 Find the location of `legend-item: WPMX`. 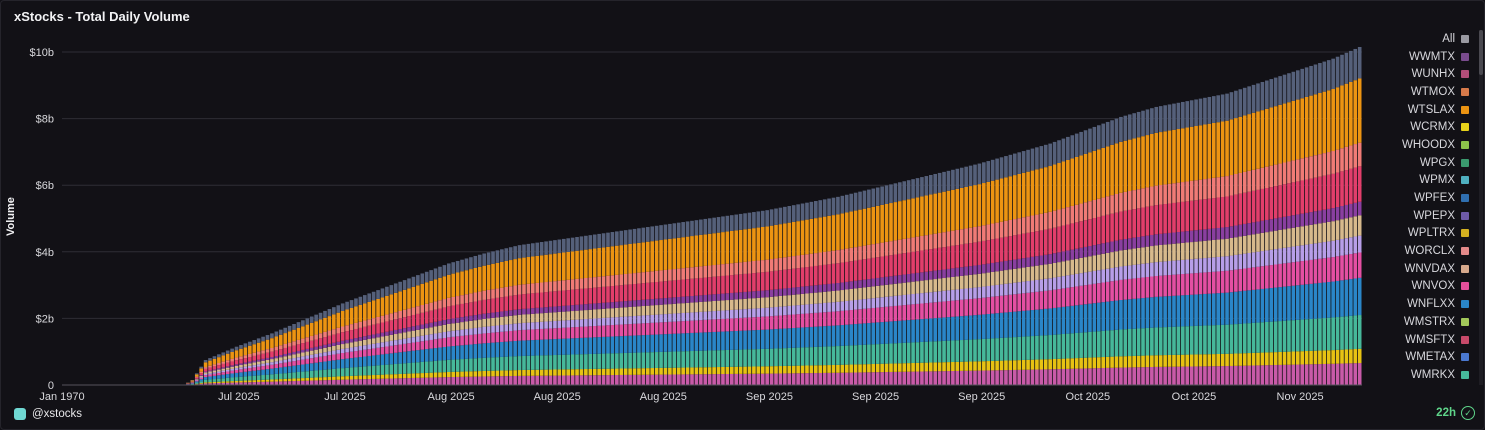

legend-item: WPMX is located at coordinates (1409, 181).